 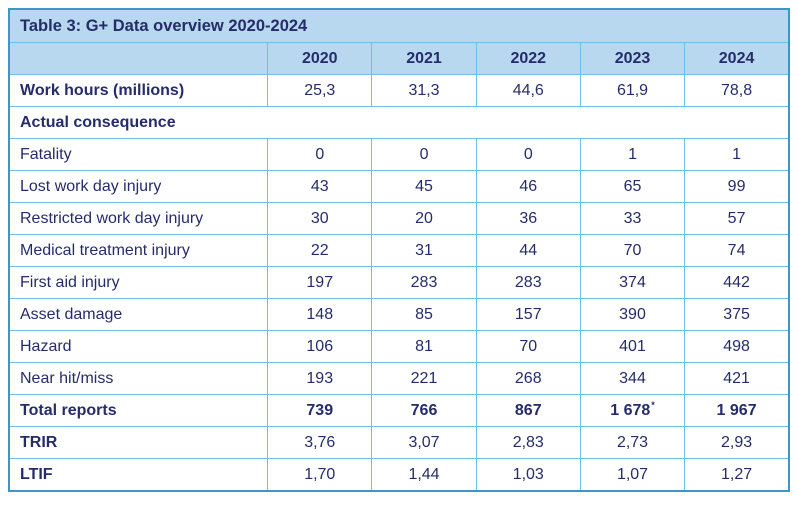 I want to click on value-cell: 31, so click(x=424, y=250).